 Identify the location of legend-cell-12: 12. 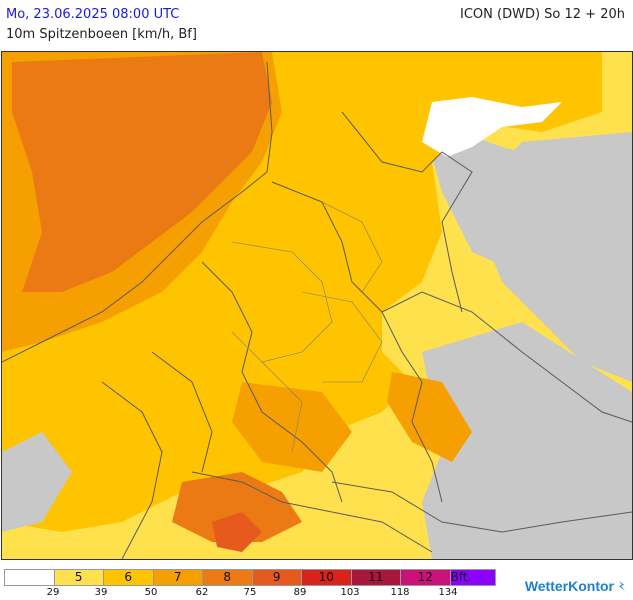
(425, 577).